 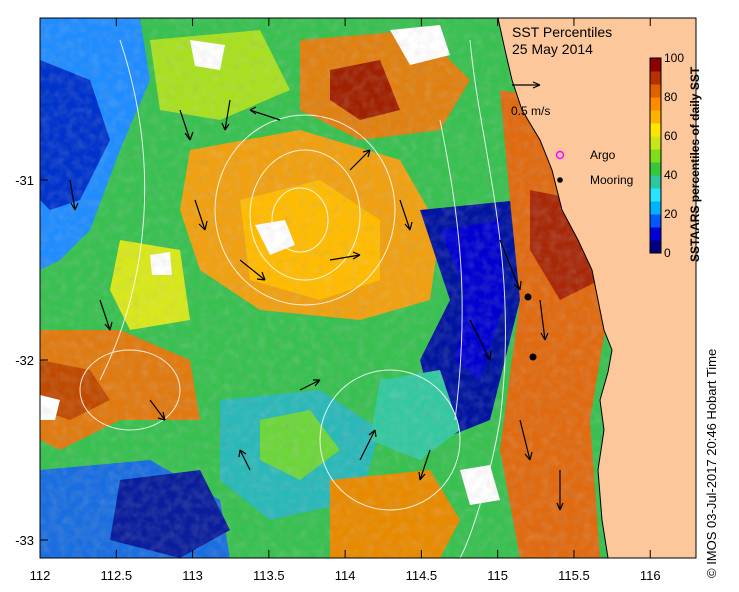 What do you see at coordinates (40, 575) in the screenshot?
I see `x-tick-label: 112` at bounding box center [40, 575].